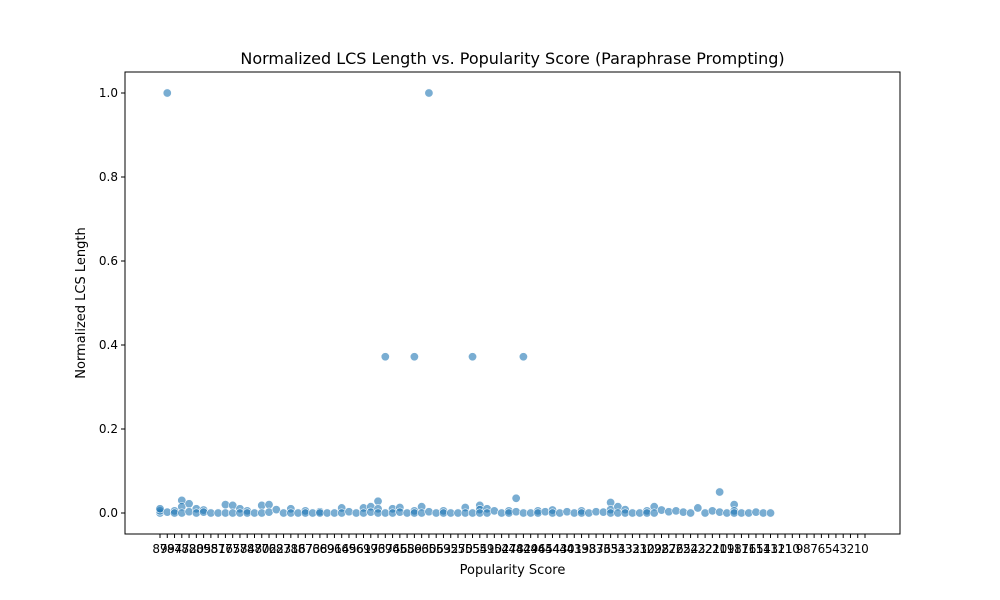 This screenshot has width=1000, height=600. Describe the element at coordinates (777, 549) in the screenshot. I see `x-tick-label: 12` at that location.